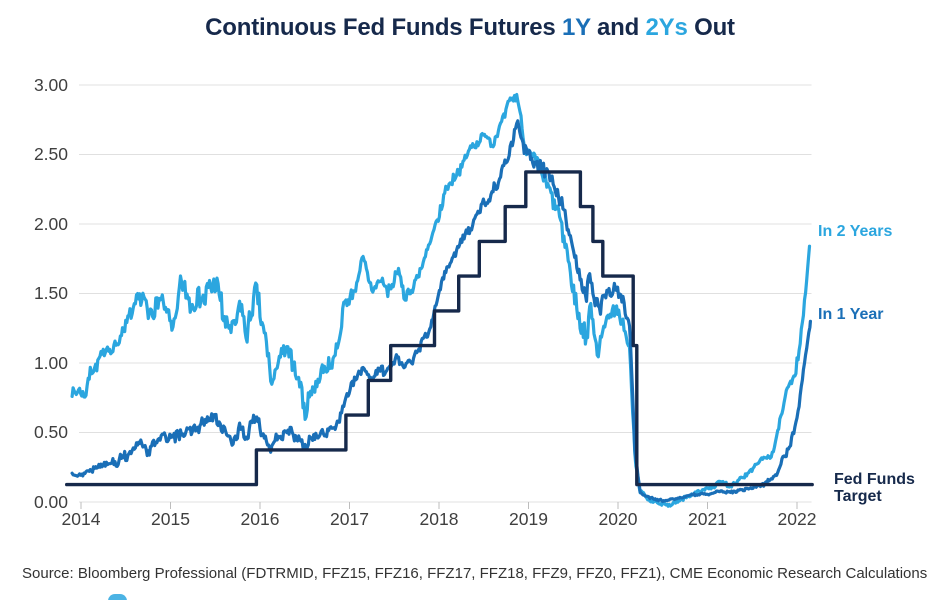  I want to click on x-axis-label: 2022, so click(797, 519).